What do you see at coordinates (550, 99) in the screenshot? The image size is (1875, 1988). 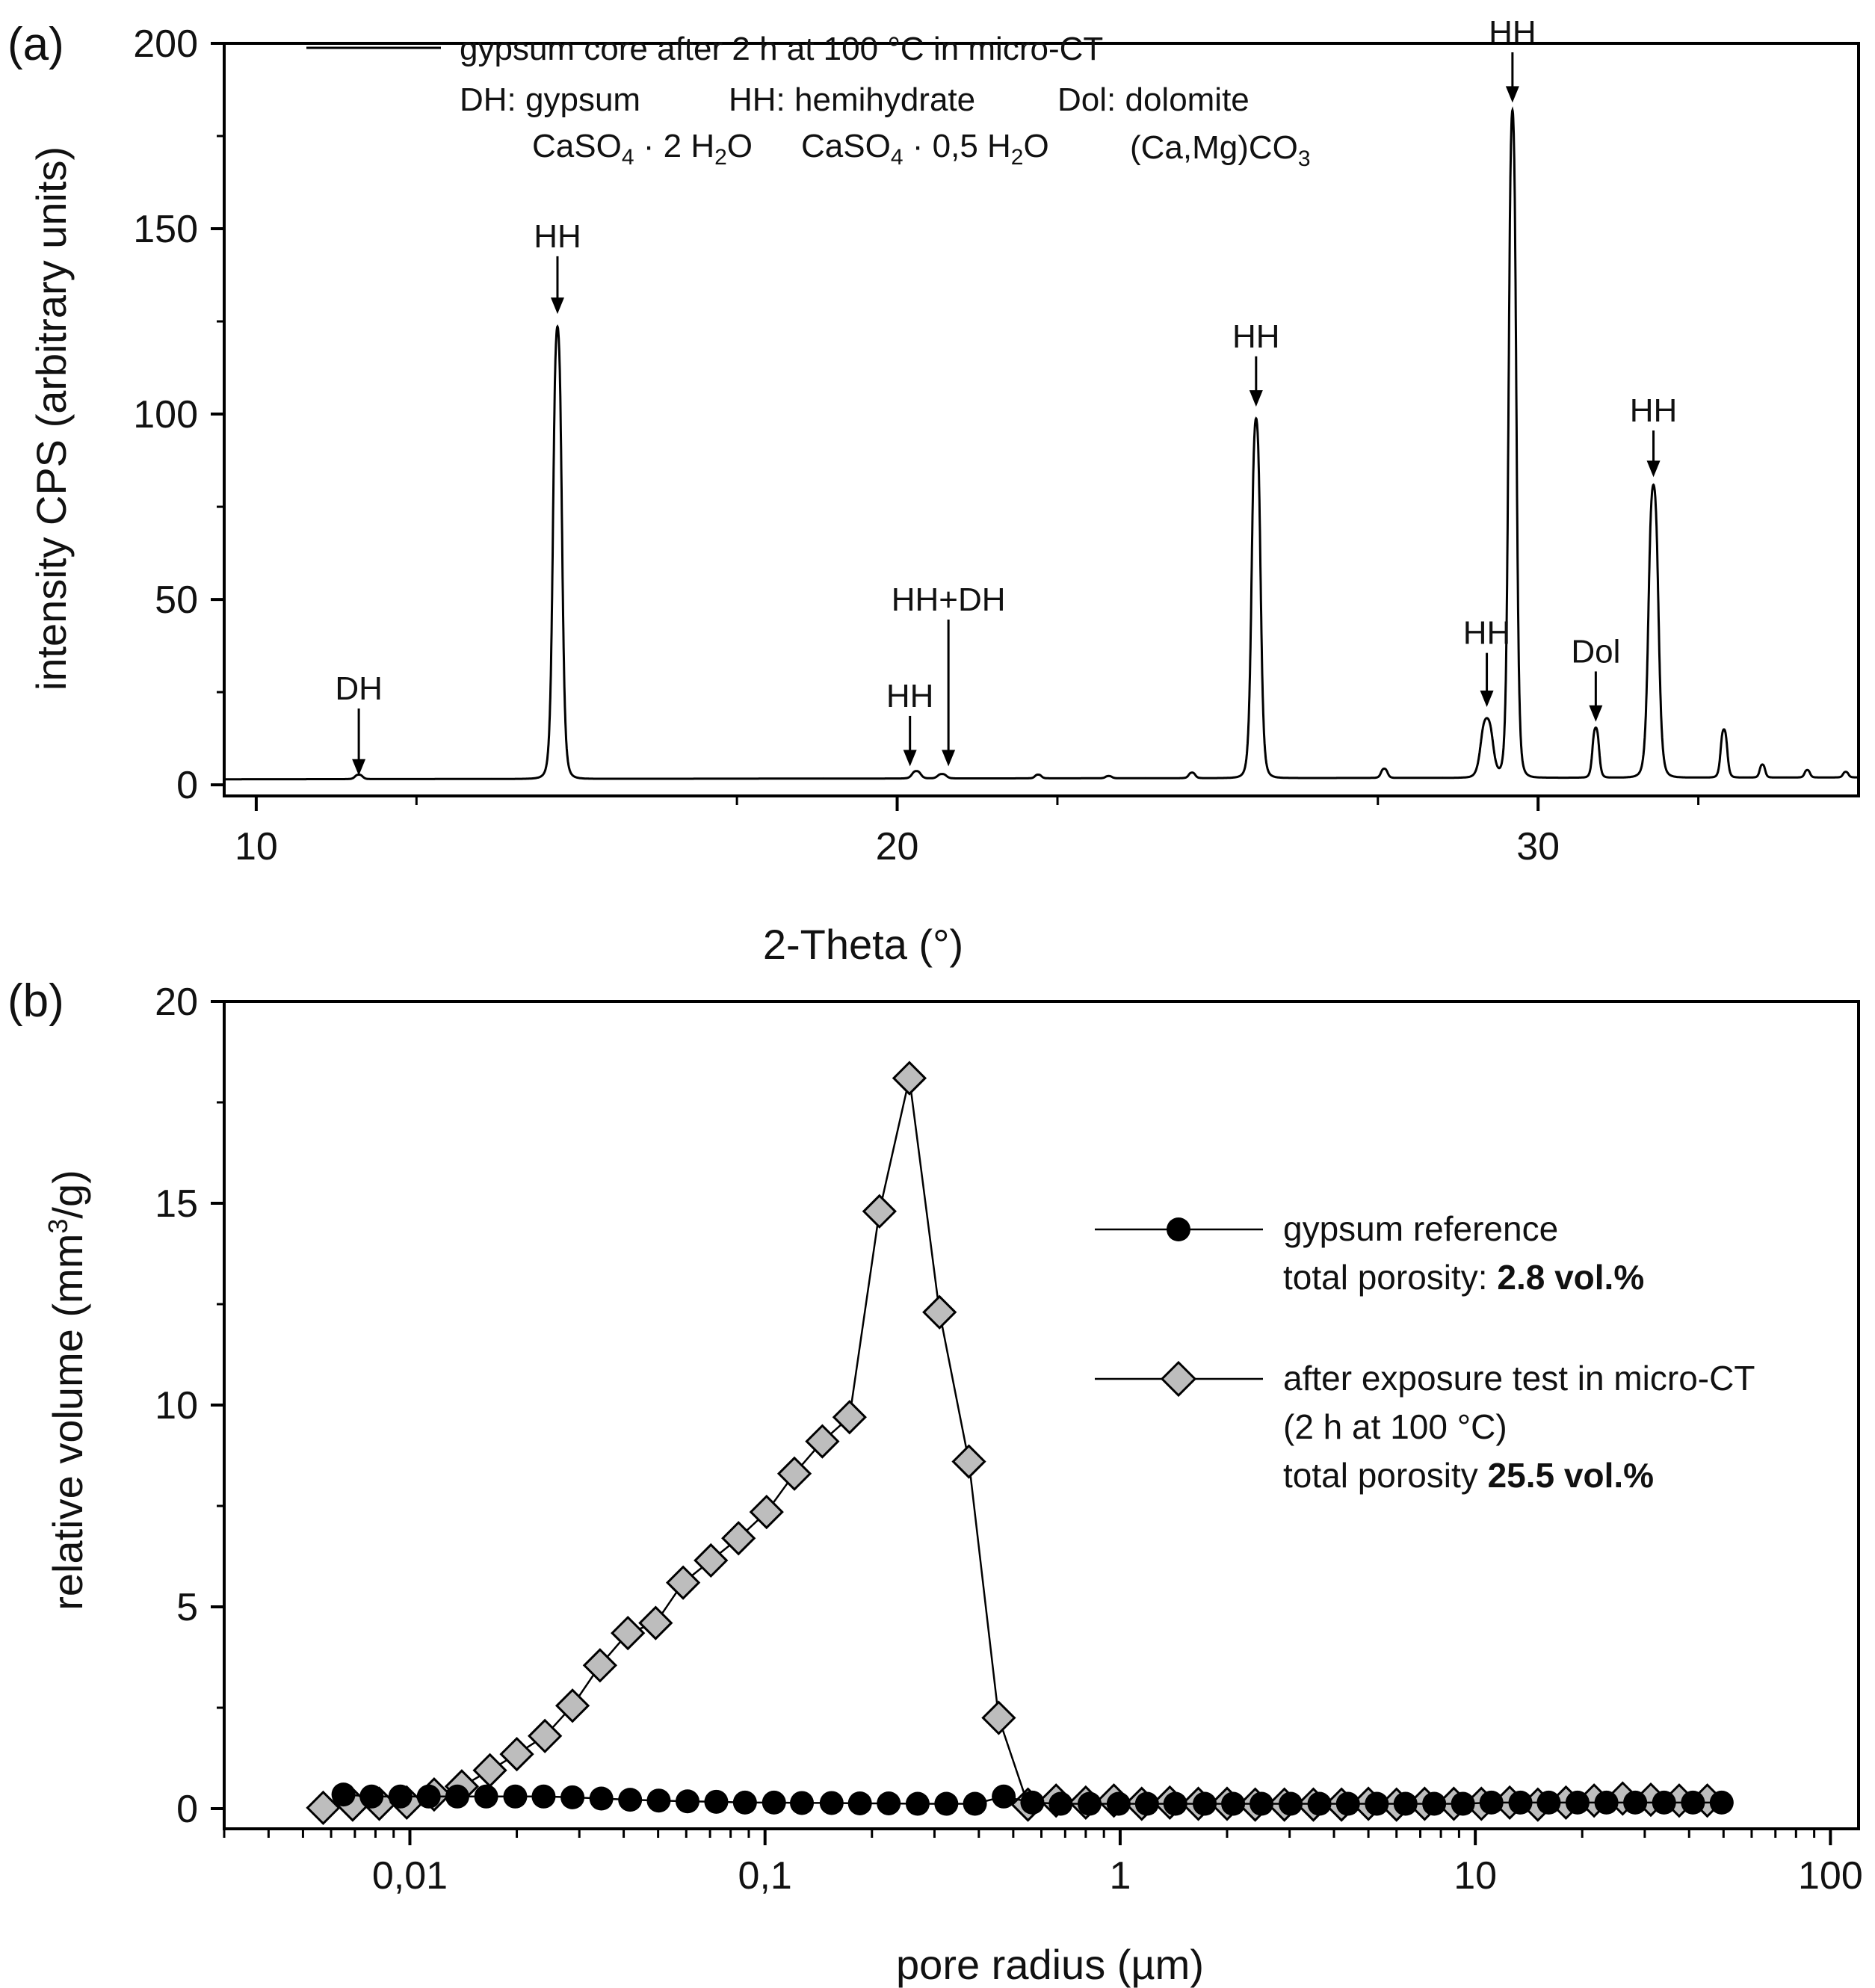 I see `phase-dh-label: DH: gypsum` at bounding box center [550, 99].